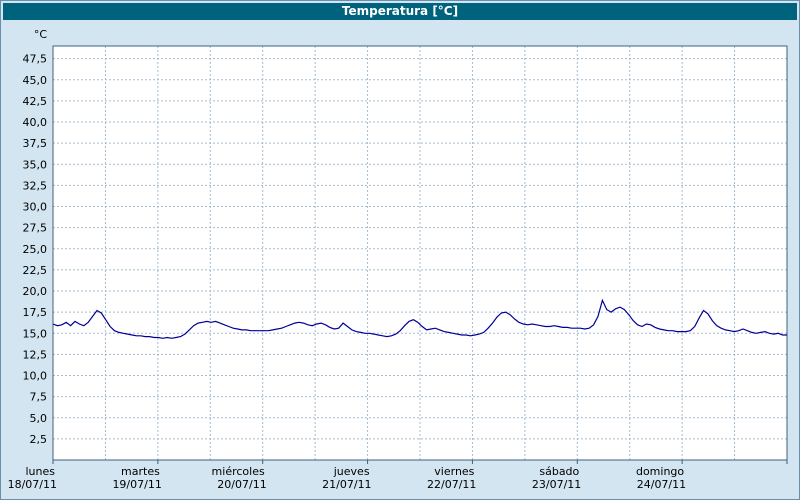  What do you see at coordinates (35, 80) in the screenshot?
I see `svg-text: 45,0` at bounding box center [35, 80].